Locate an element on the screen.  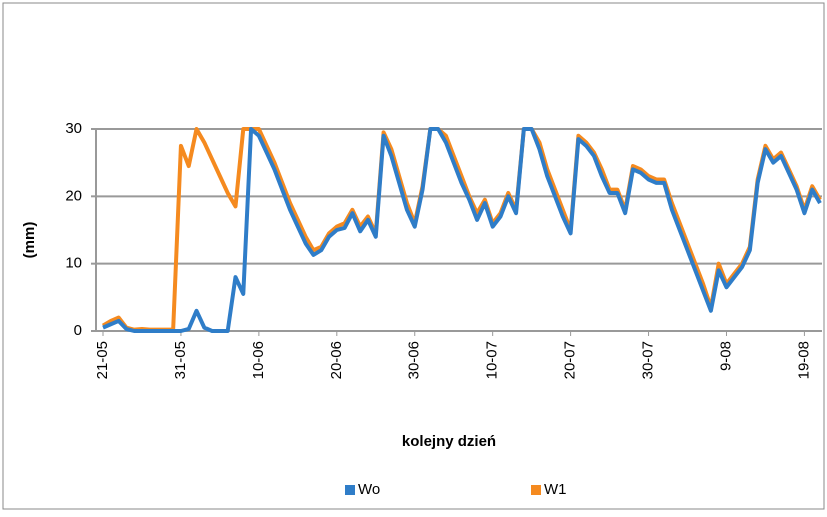
x-tick-label: 31-05 is located at coordinates (180, 360).